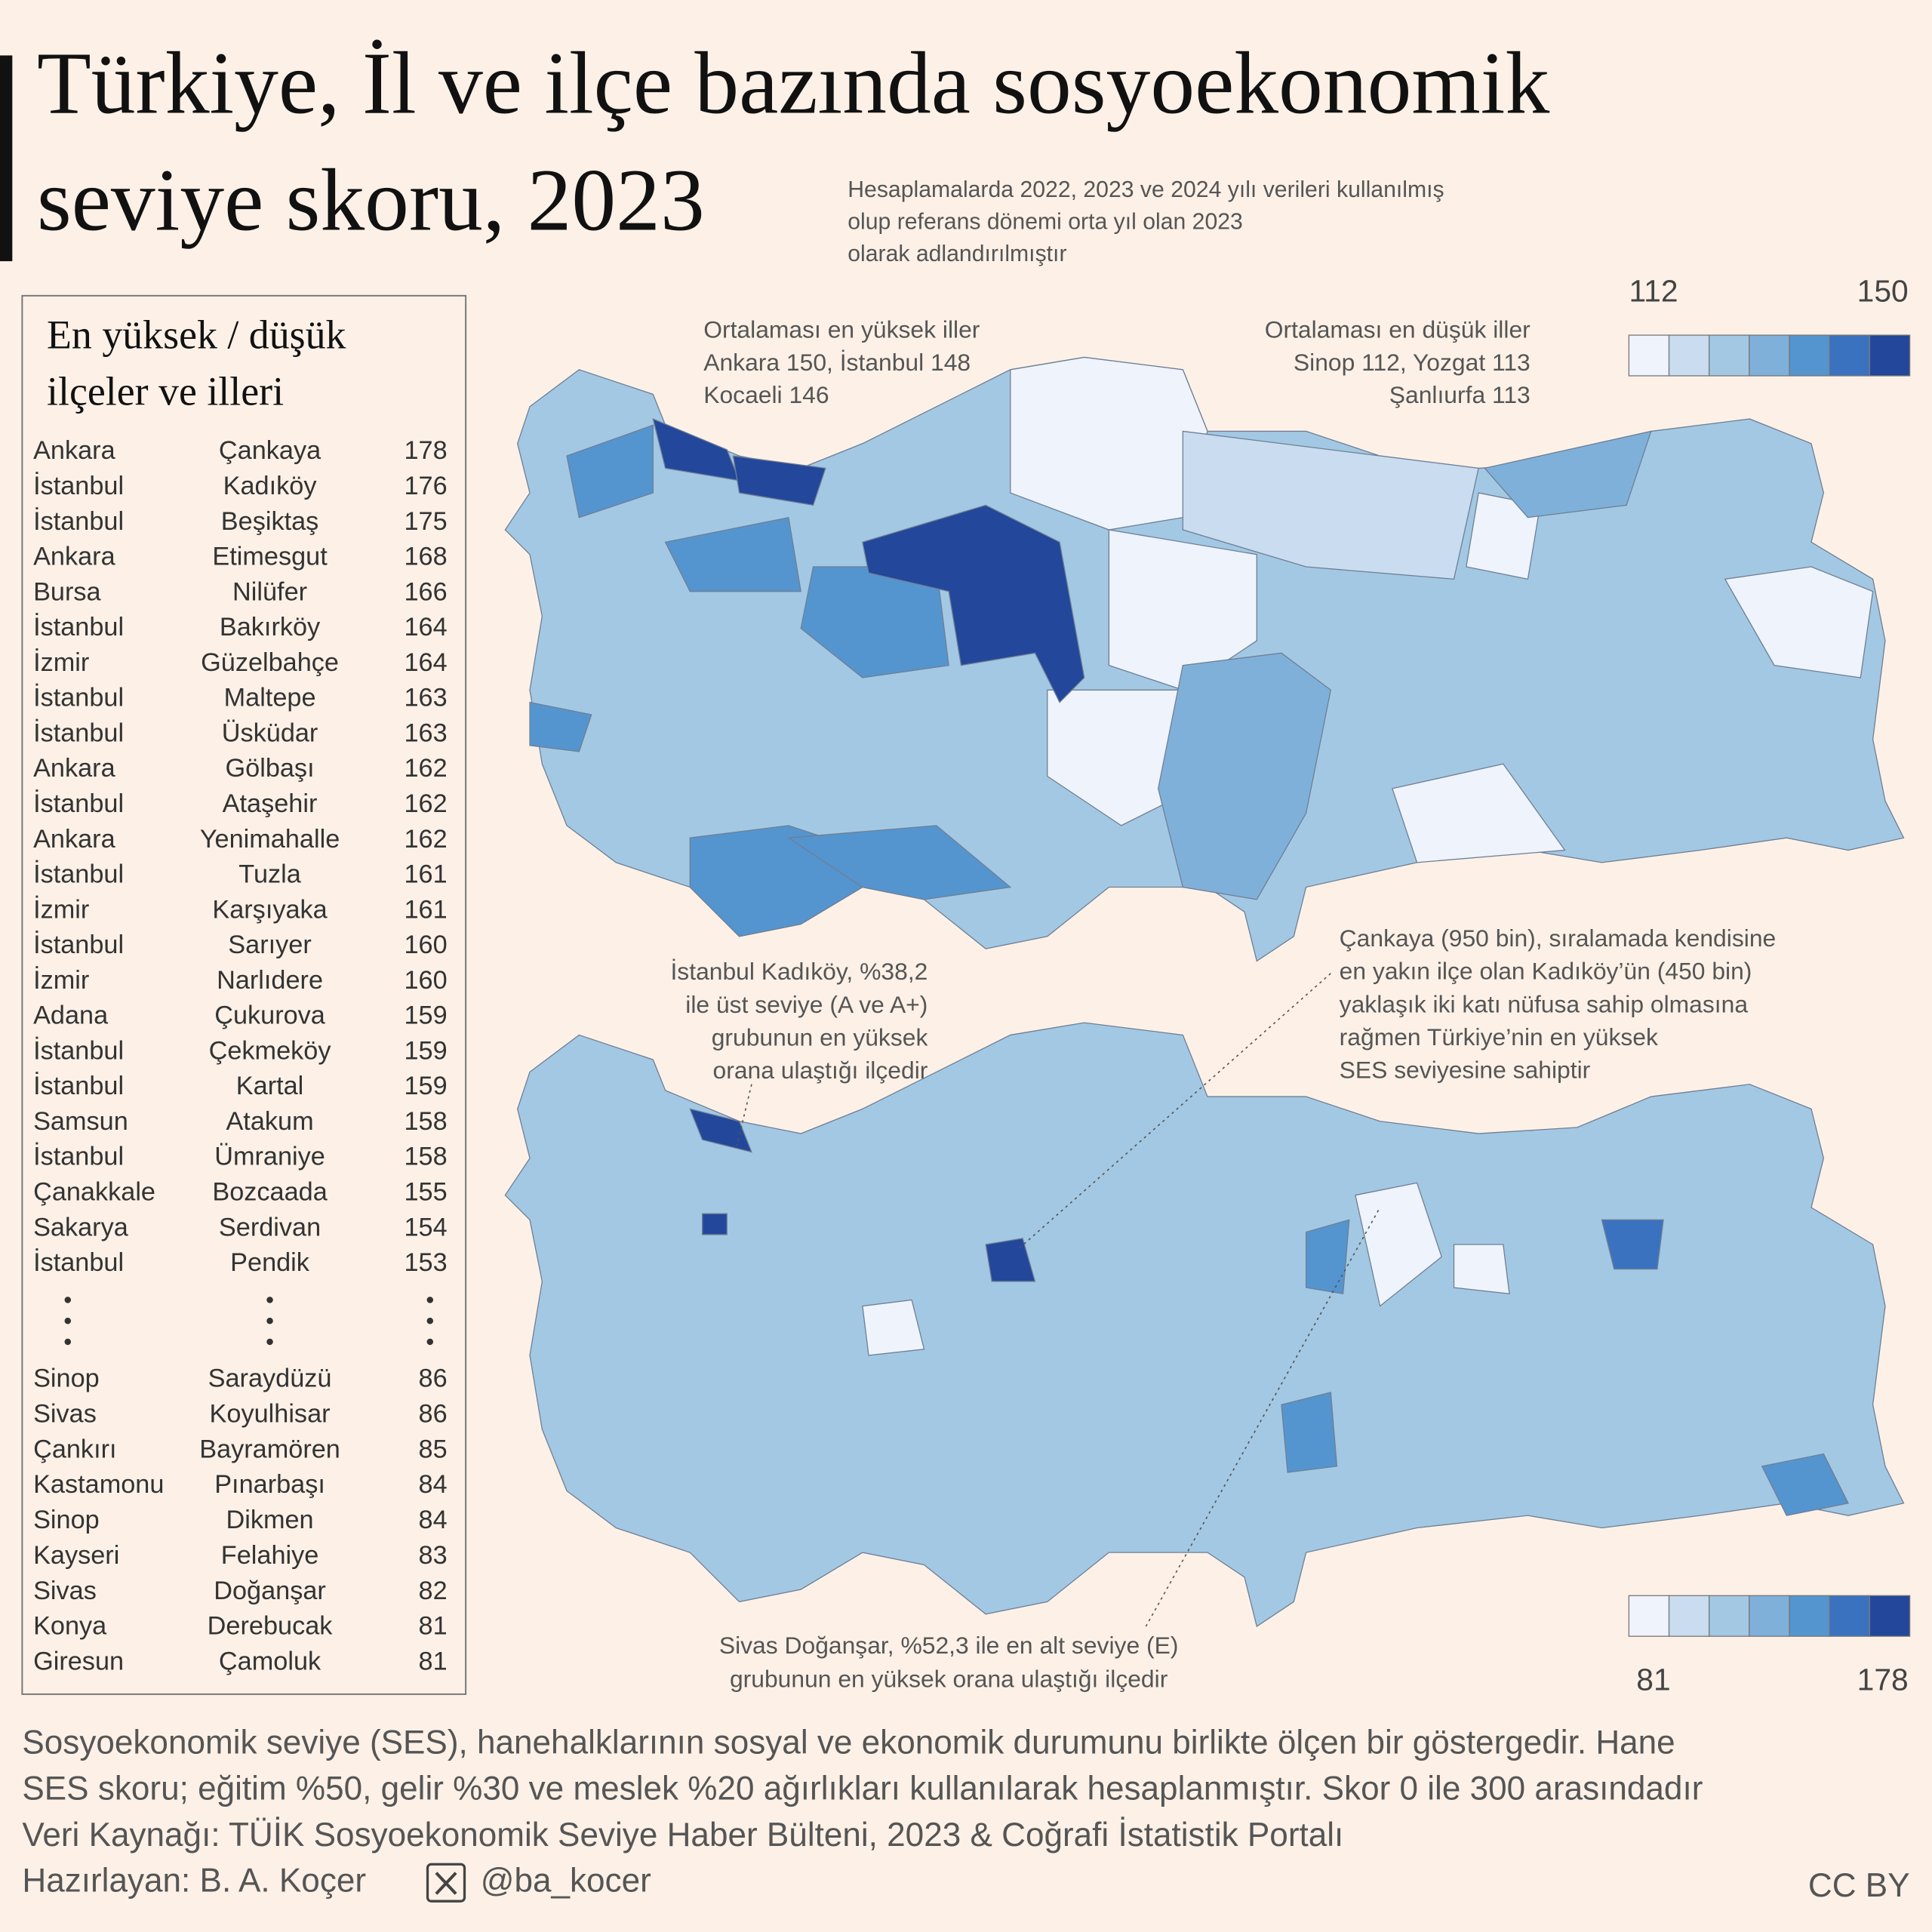  What do you see at coordinates (371, 201) in the screenshot?
I see `title: seviye skoru, 2023` at bounding box center [371, 201].